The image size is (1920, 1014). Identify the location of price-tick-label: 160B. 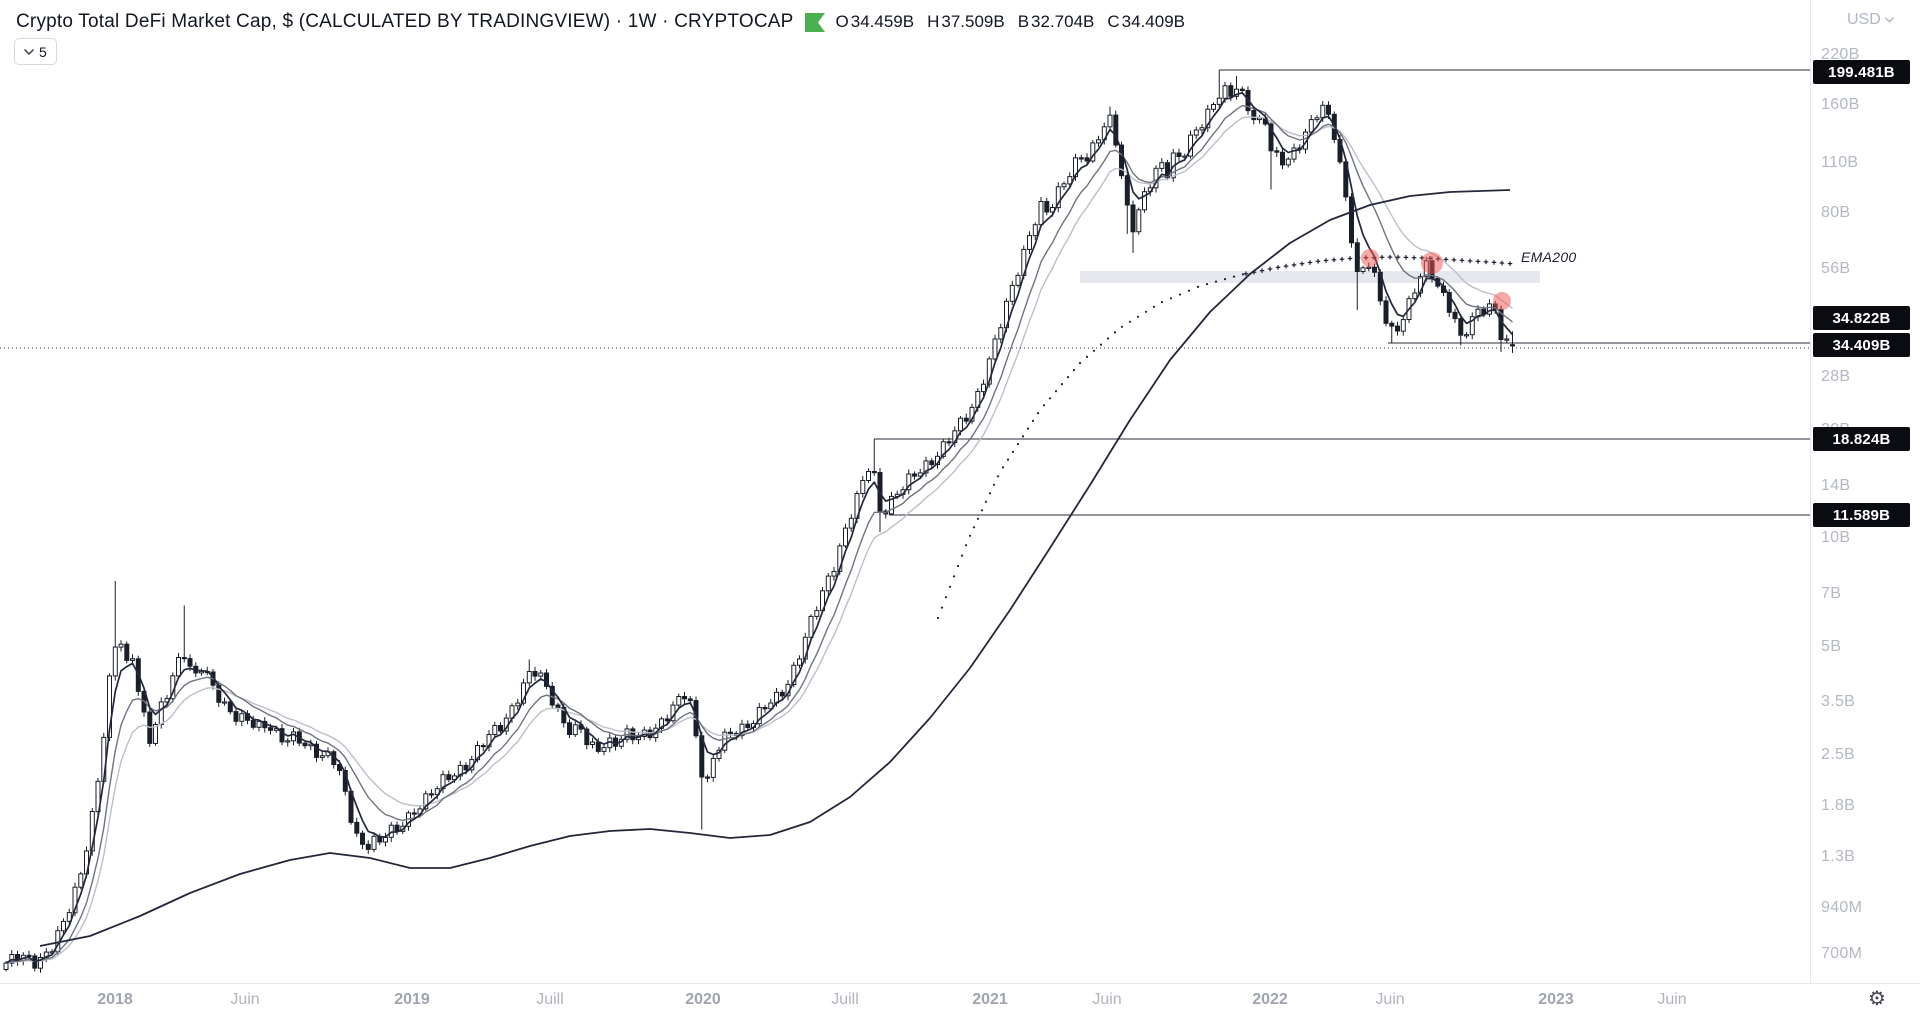
(1840, 104).